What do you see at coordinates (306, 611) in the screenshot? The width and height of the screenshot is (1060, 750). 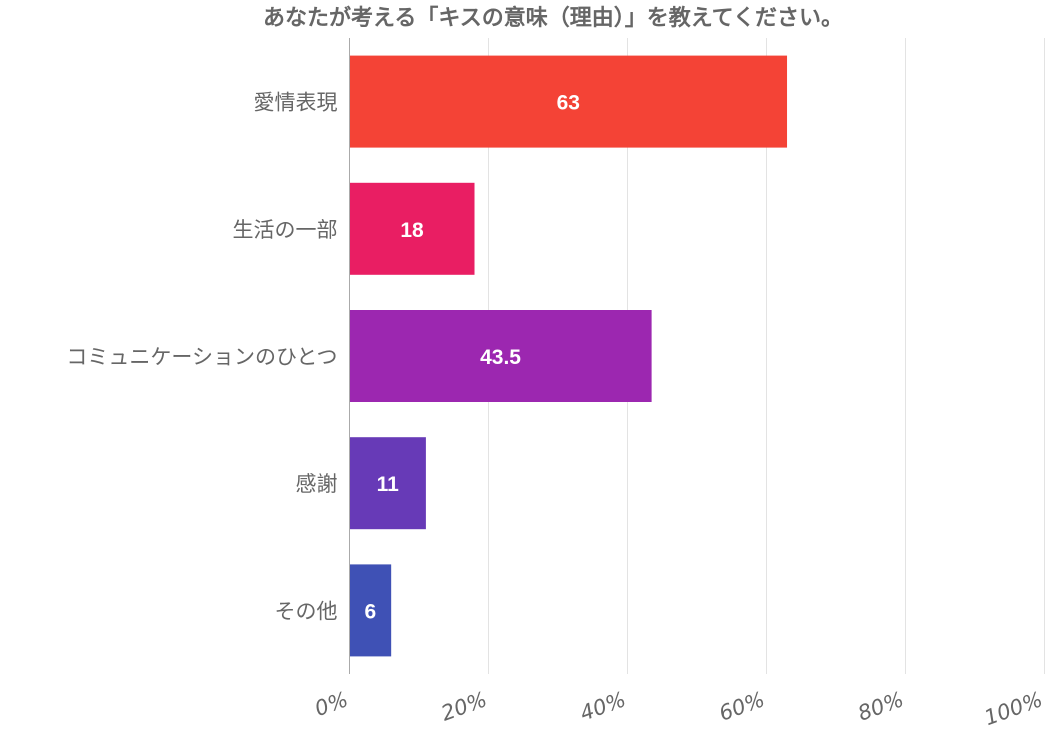 I see `category-label: その他` at bounding box center [306, 611].